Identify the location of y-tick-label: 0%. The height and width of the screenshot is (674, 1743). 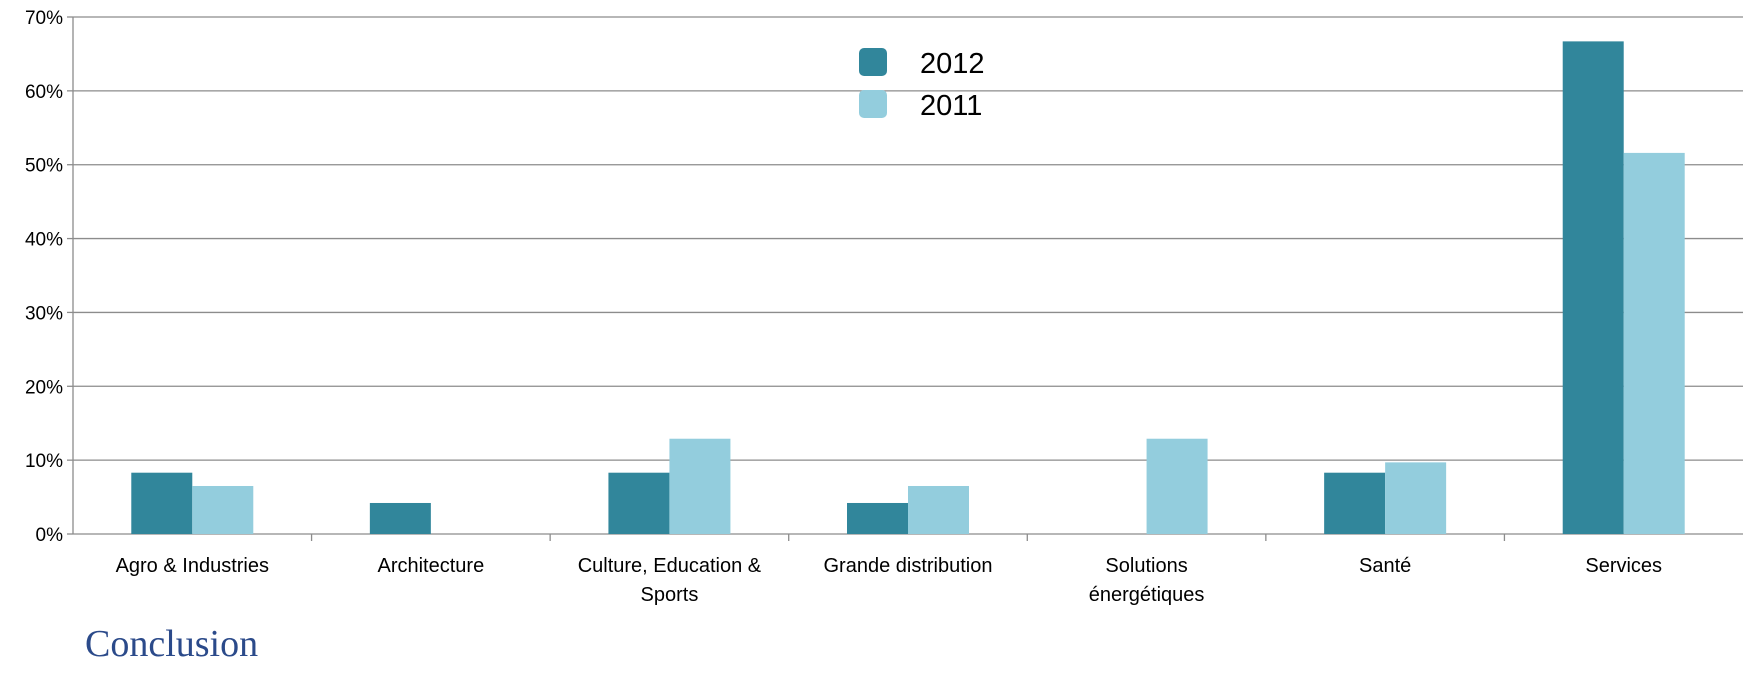
(50, 535).